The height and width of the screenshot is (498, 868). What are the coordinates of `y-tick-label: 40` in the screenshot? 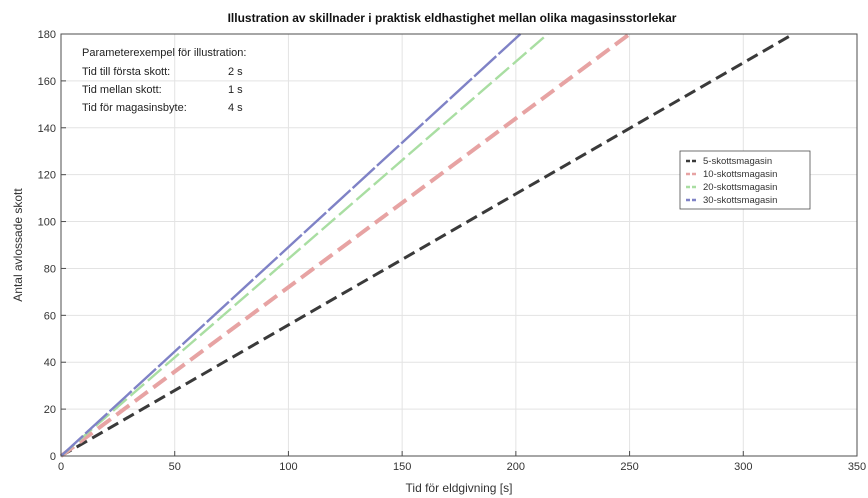 It's located at (50, 363).